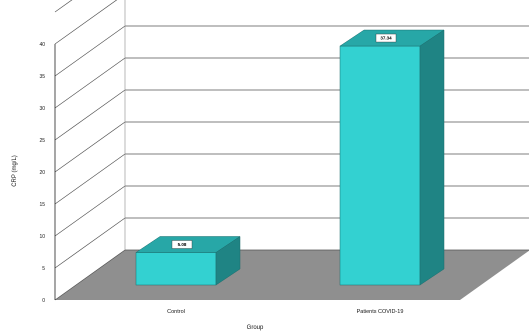 Image resolution: width=529 pixels, height=336 pixels. What do you see at coordinates (43, 269) in the screenshot?
I see `y-tick-label: 5` at bounding box center [43, 269].